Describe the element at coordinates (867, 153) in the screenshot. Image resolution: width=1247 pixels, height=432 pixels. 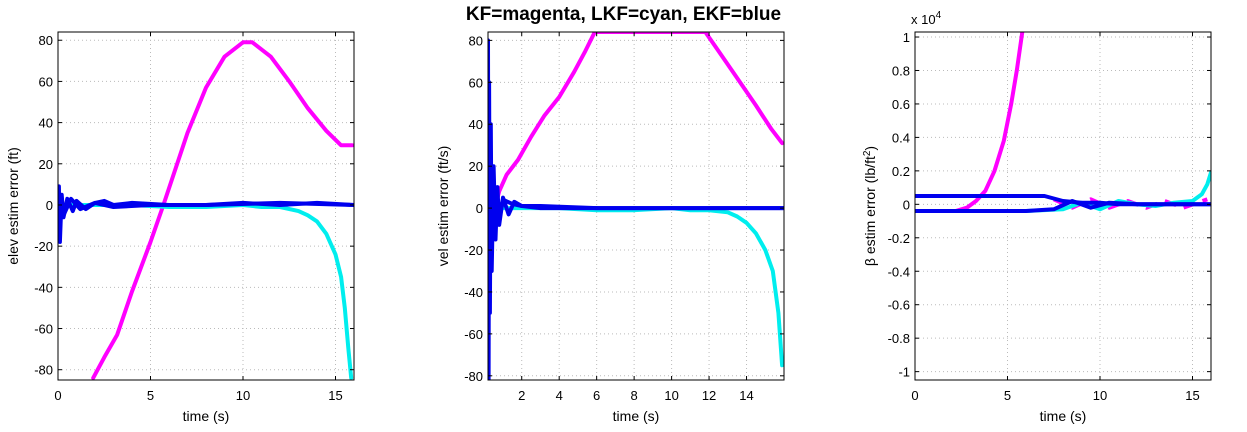
I see `y-axis-label-sup: 2` at that location.